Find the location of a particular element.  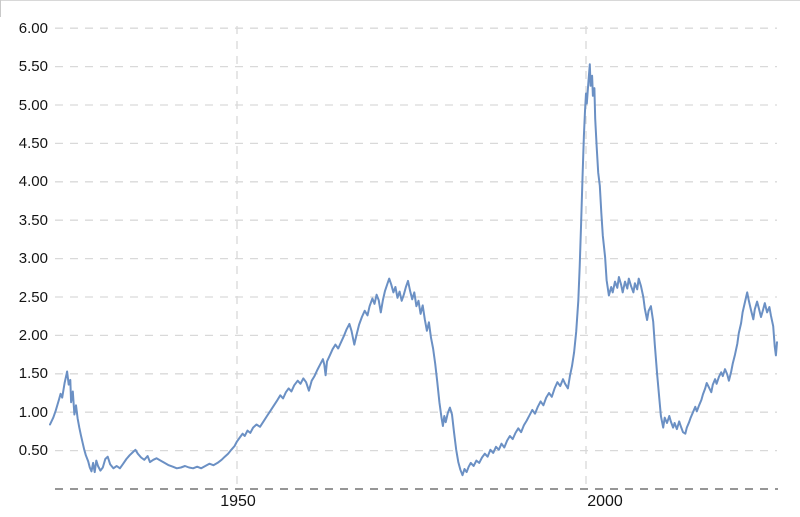

y-axis-tick-label: 5.50 is located at coordinates (33, 67).